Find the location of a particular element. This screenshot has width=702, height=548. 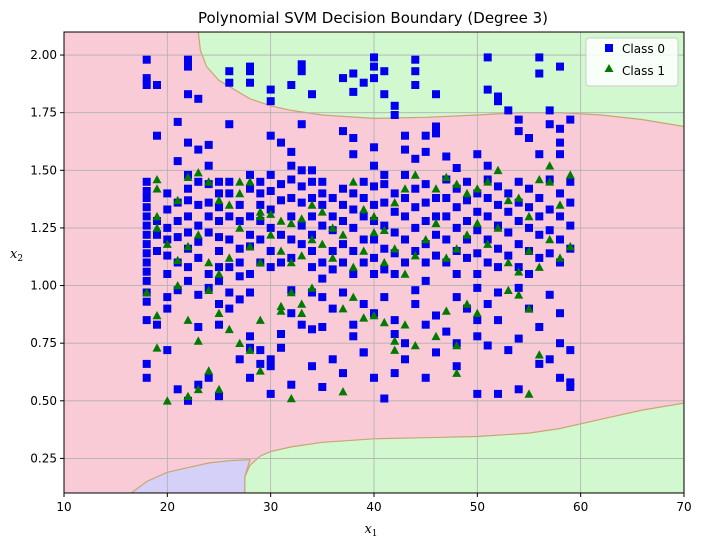

legend-marker-class1 is located at coordinates (609, 68).